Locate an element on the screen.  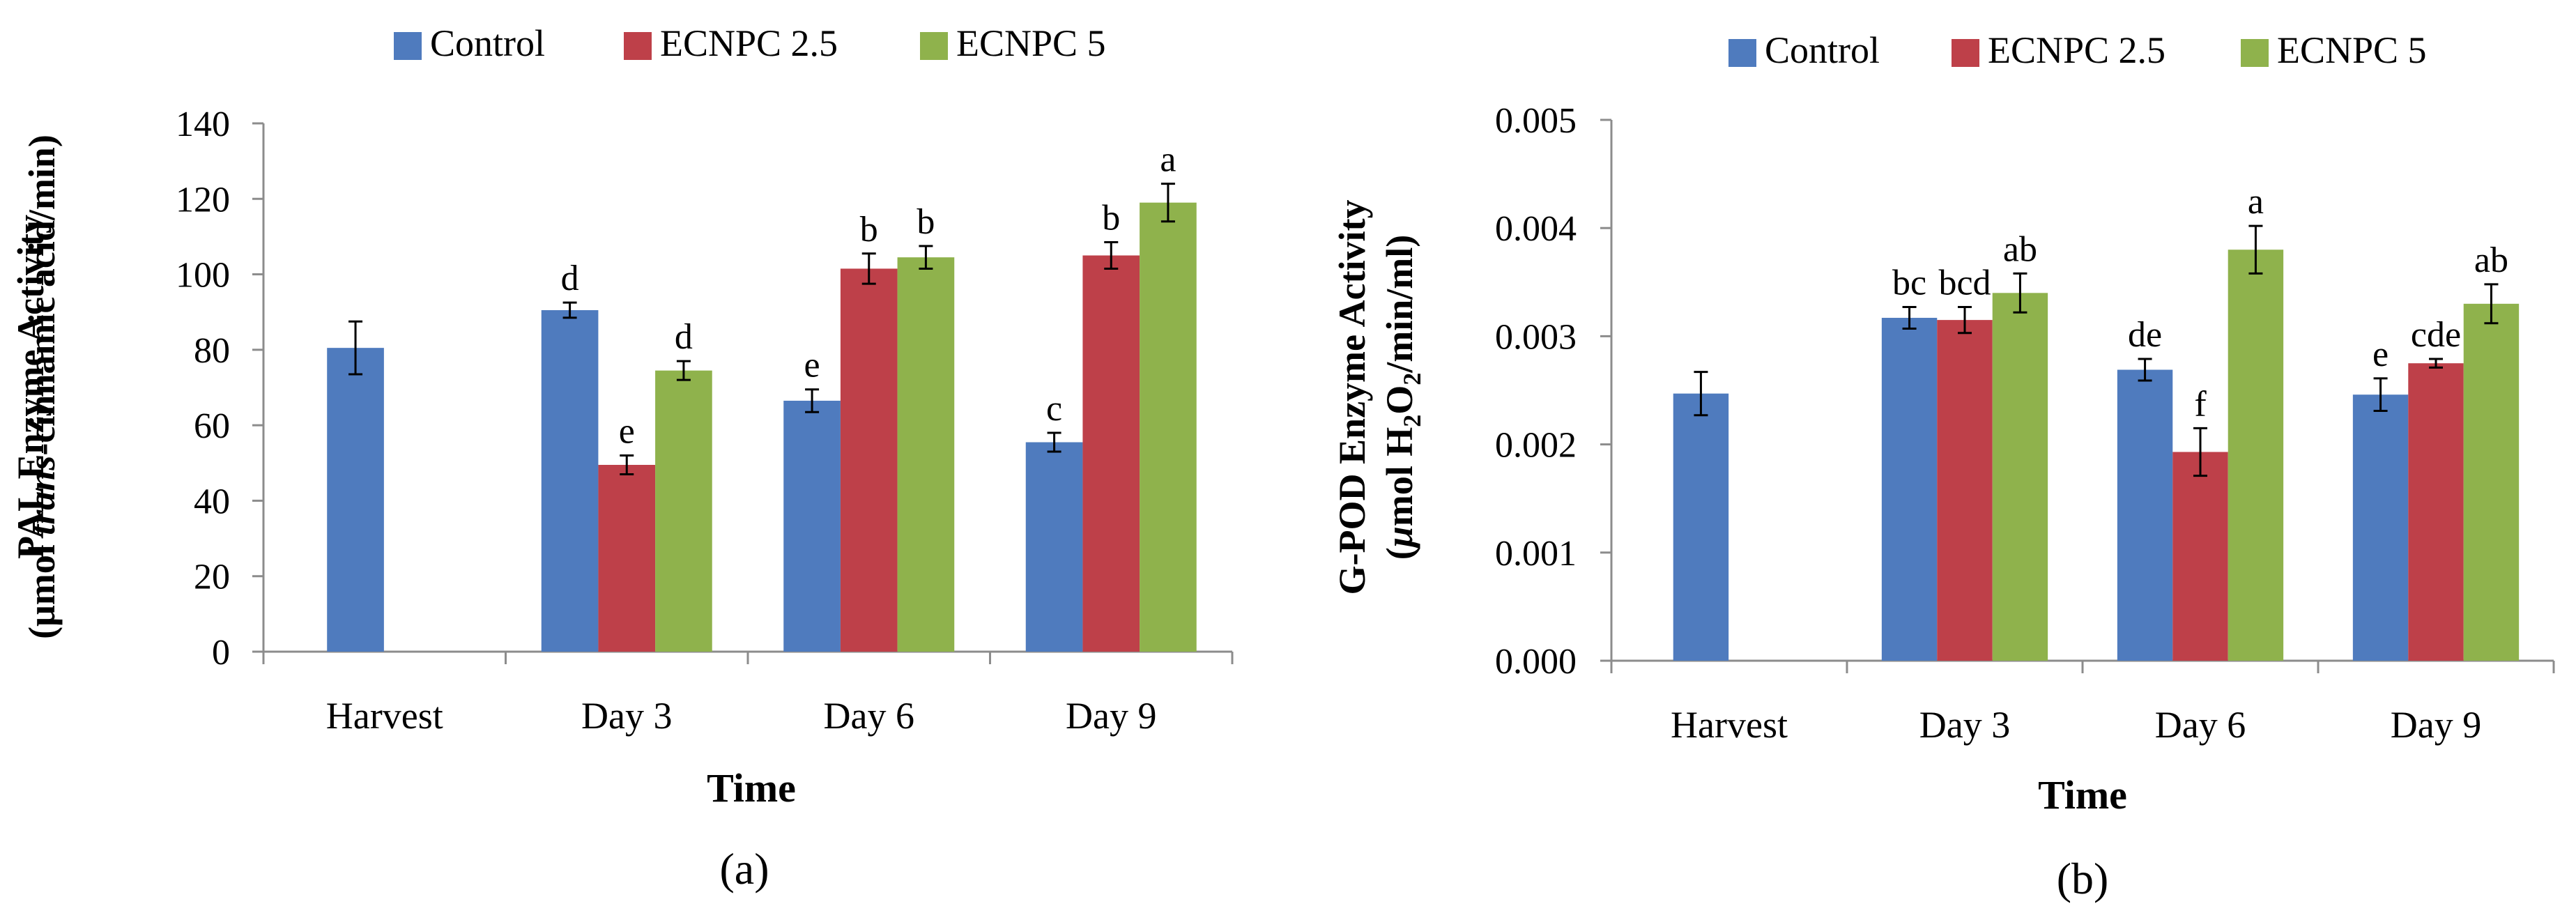
y-axis-title-a-top: PAL Enzyme Activity is located at coordinates (31, 387).